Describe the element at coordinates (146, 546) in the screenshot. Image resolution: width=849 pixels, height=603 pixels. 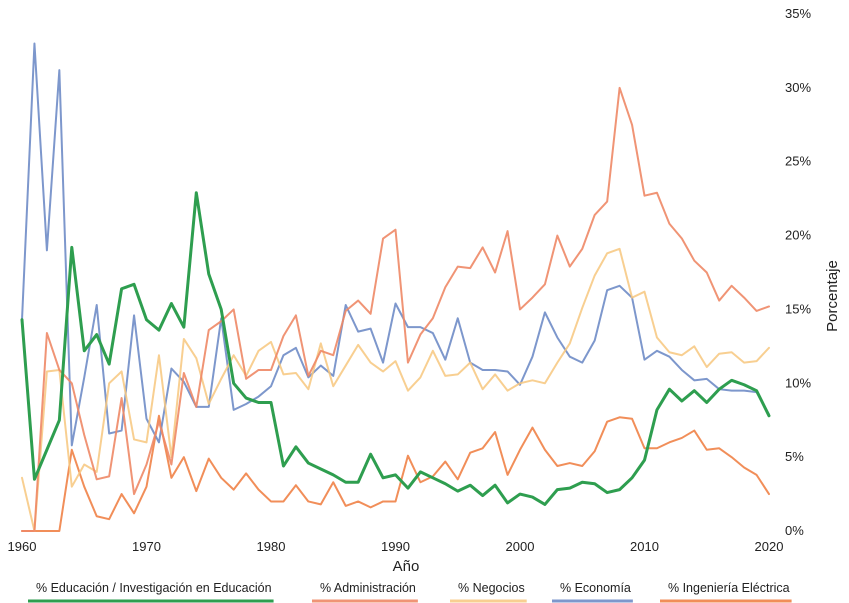
I see `x-tick-label: 1970` at that location.